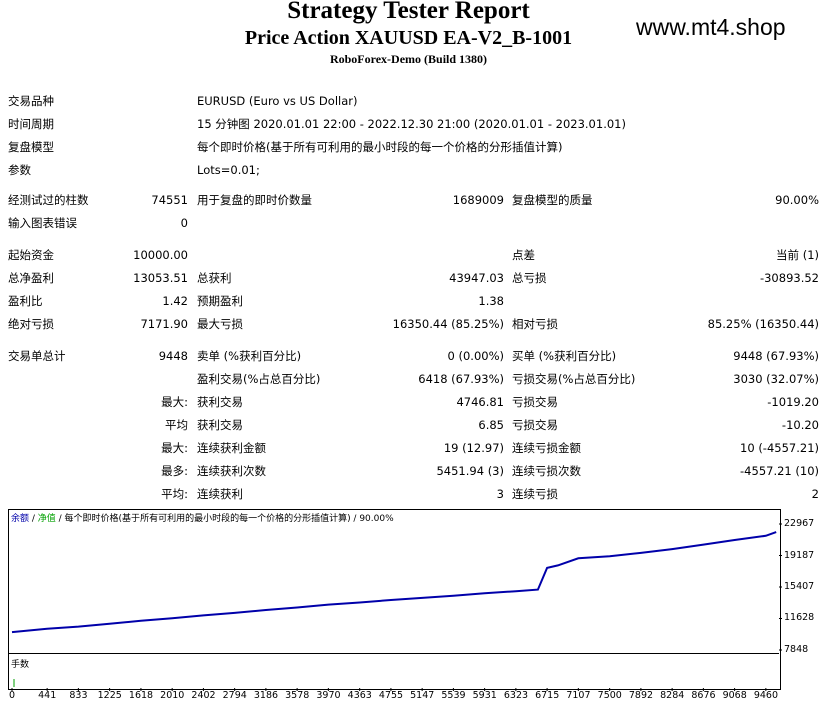  What do you see at coordinates (109, 695) in the screenshot?
I see `x-tick-label: 1225` at bounding box center [109, 695].